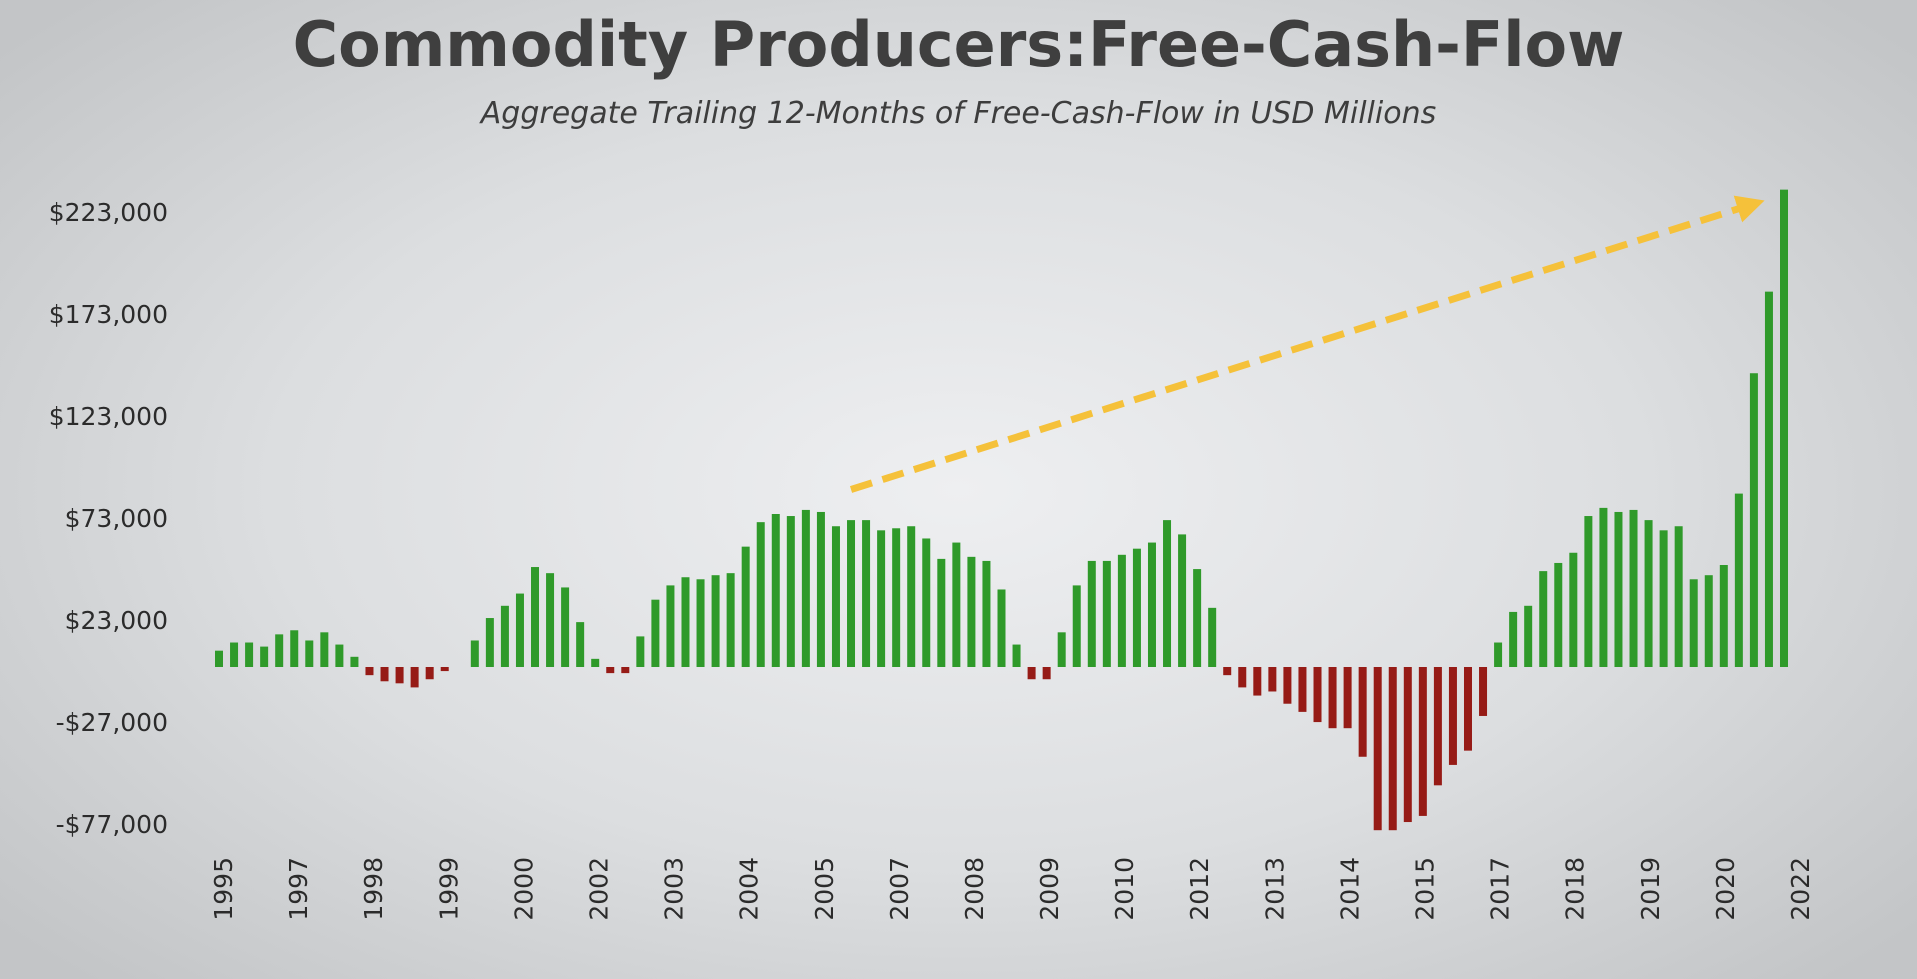 Image resolution: width=1917 pixels, height=979 pixels. I want to click on x-tick-label: 2008, so click(974, 889).